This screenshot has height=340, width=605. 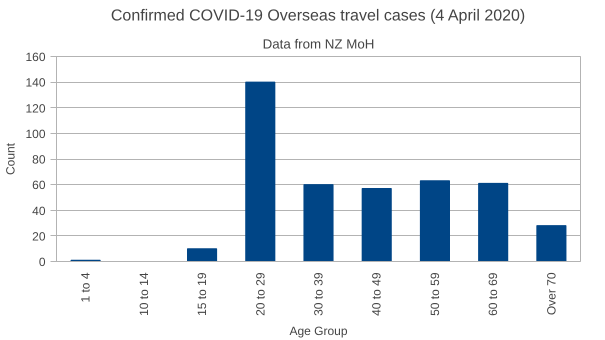 I want to click on y-tick-label: 40, so click(x=39, y=211).